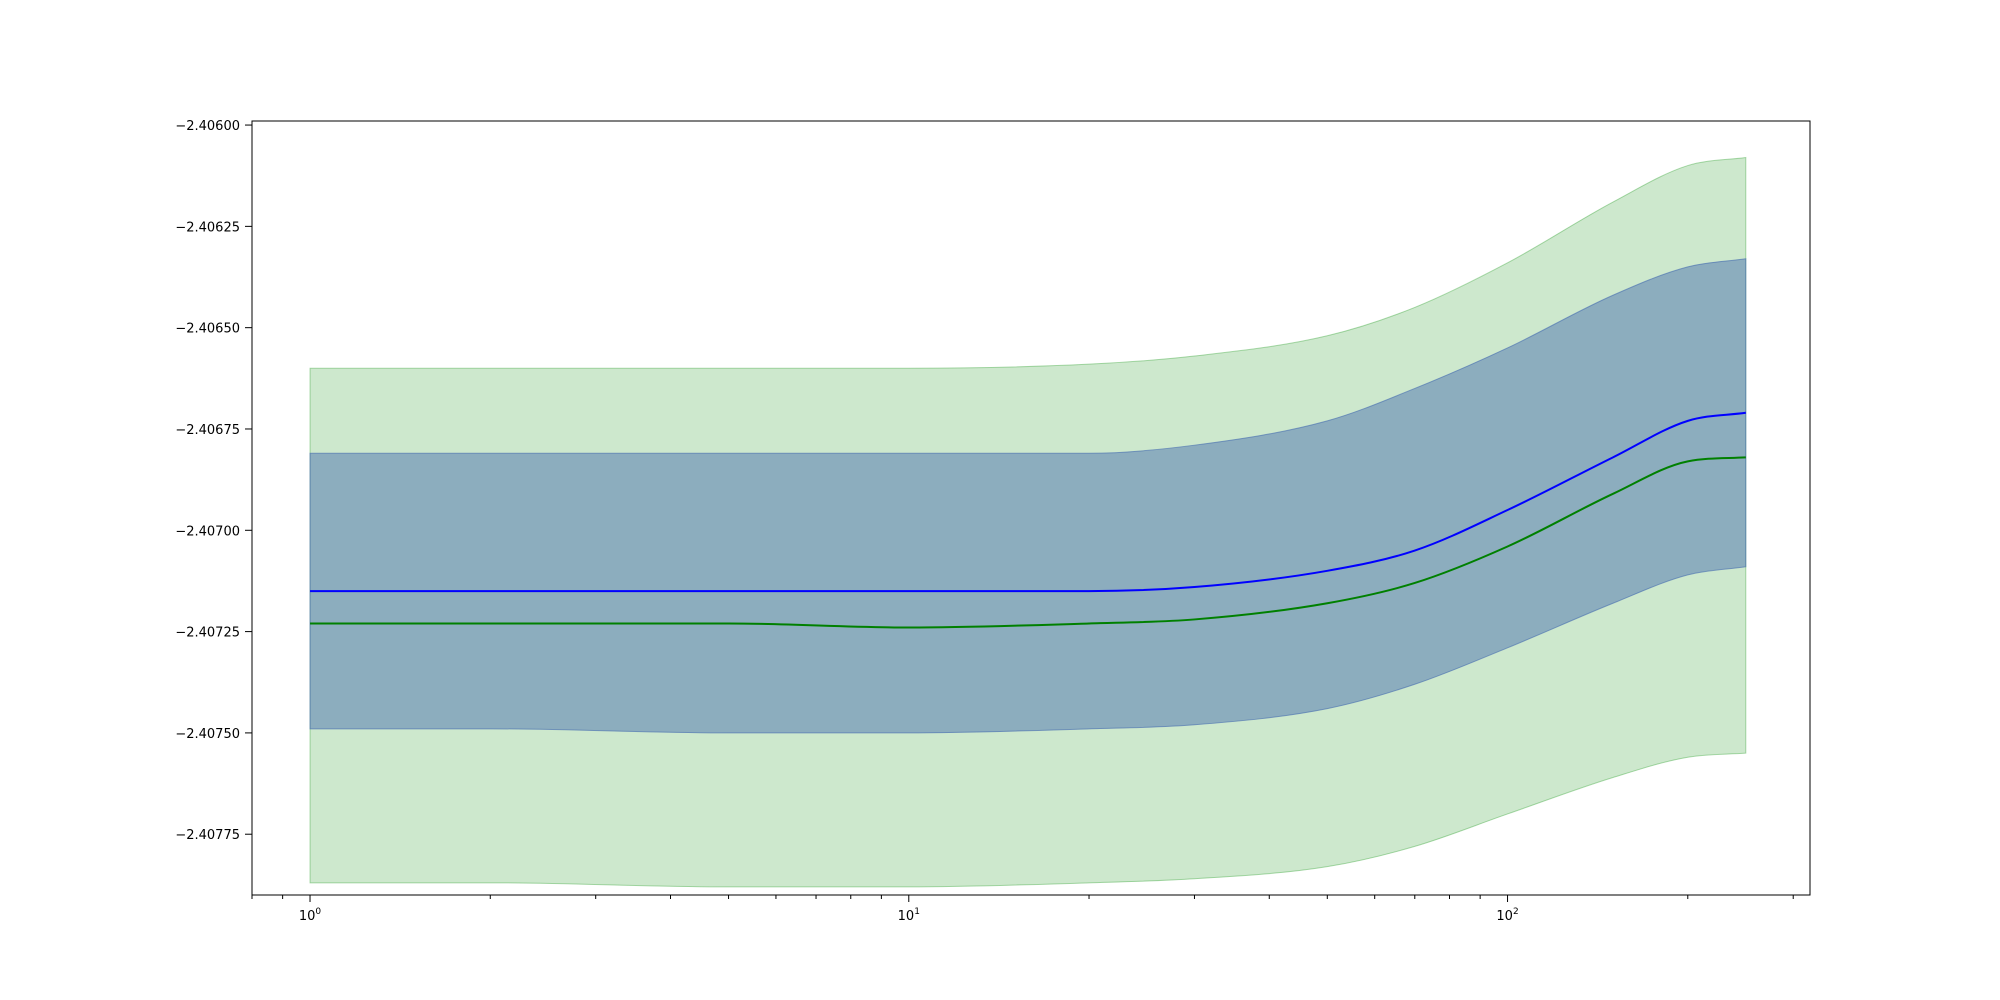 The image size is (2000, 1000). Describe the element at coordinates (207, 531) in the screenshot. I see `y-tick-label: −2.40700` at that location.